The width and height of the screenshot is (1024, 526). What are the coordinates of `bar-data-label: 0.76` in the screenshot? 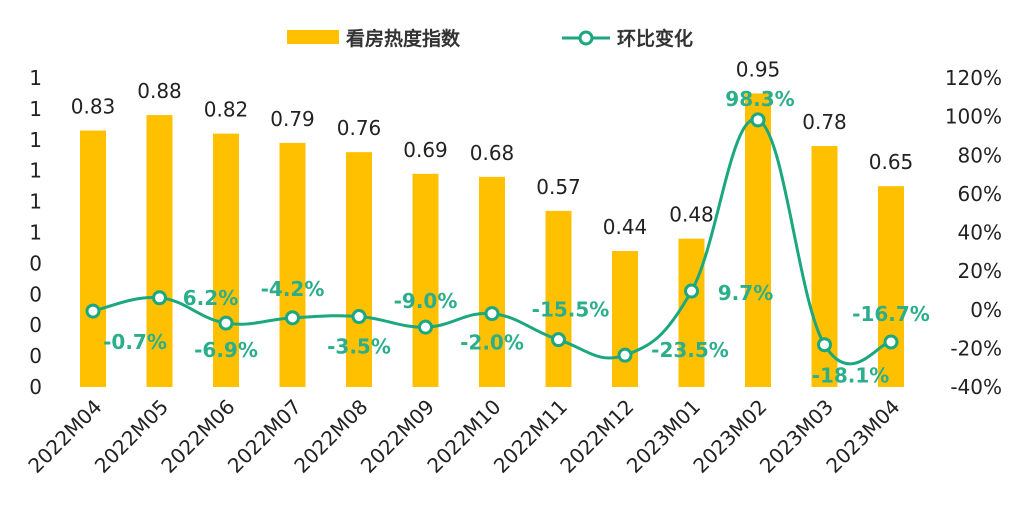 It's located at (359, 128).